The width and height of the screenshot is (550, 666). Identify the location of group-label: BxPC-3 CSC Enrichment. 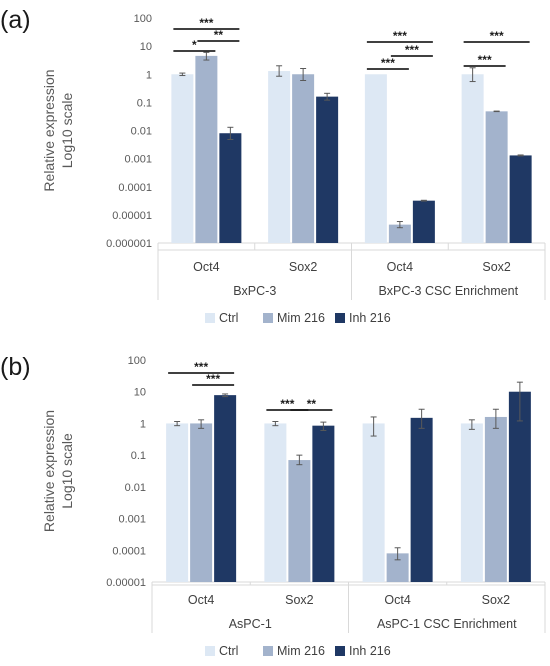
(448, 291).